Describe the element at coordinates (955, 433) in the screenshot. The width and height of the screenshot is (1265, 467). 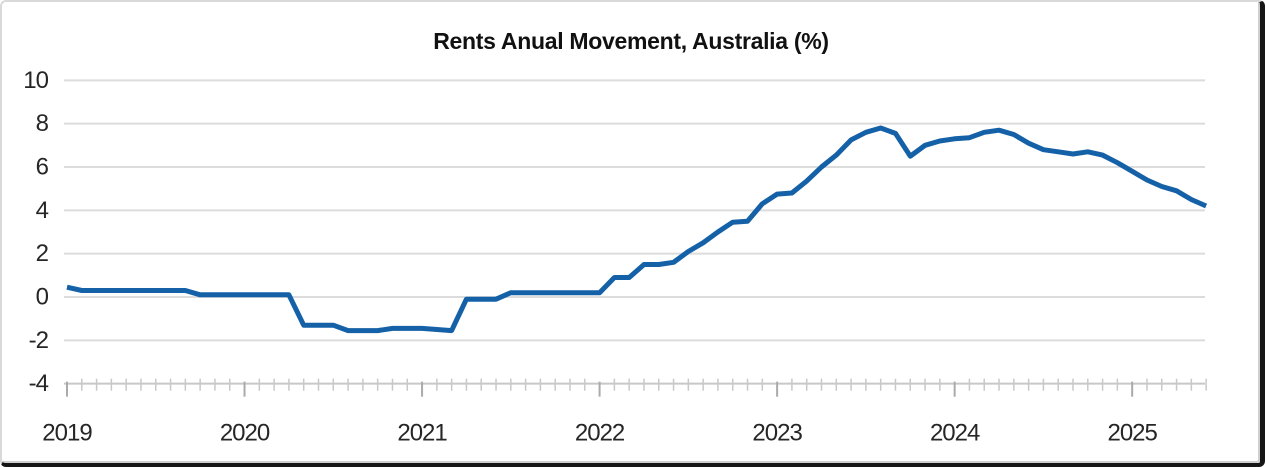
I see `x-tick-label: 2024` at that location.